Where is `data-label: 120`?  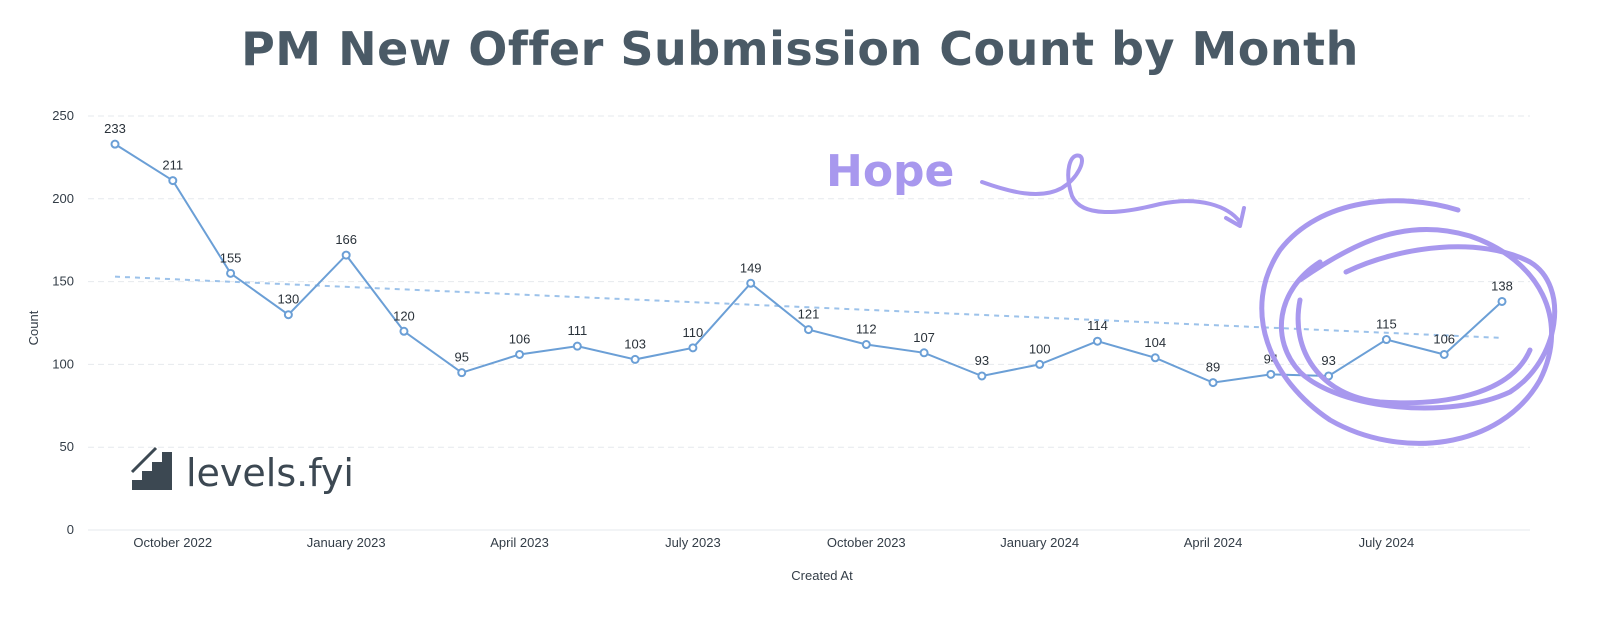 data-label: 120 is located at coordinates (404, 315).